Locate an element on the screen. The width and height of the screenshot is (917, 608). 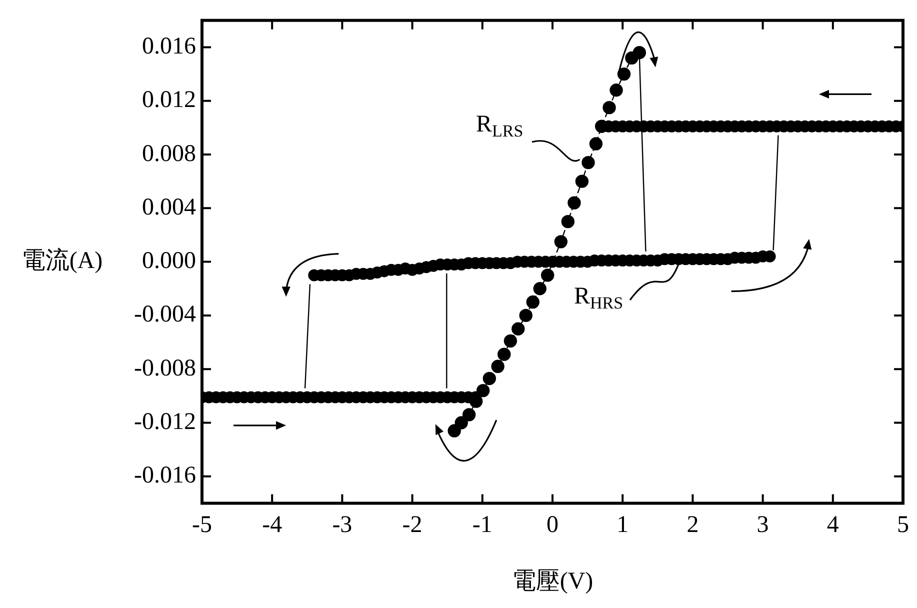
y-tick-label: -0.008 is located at coordinates (165, 368).